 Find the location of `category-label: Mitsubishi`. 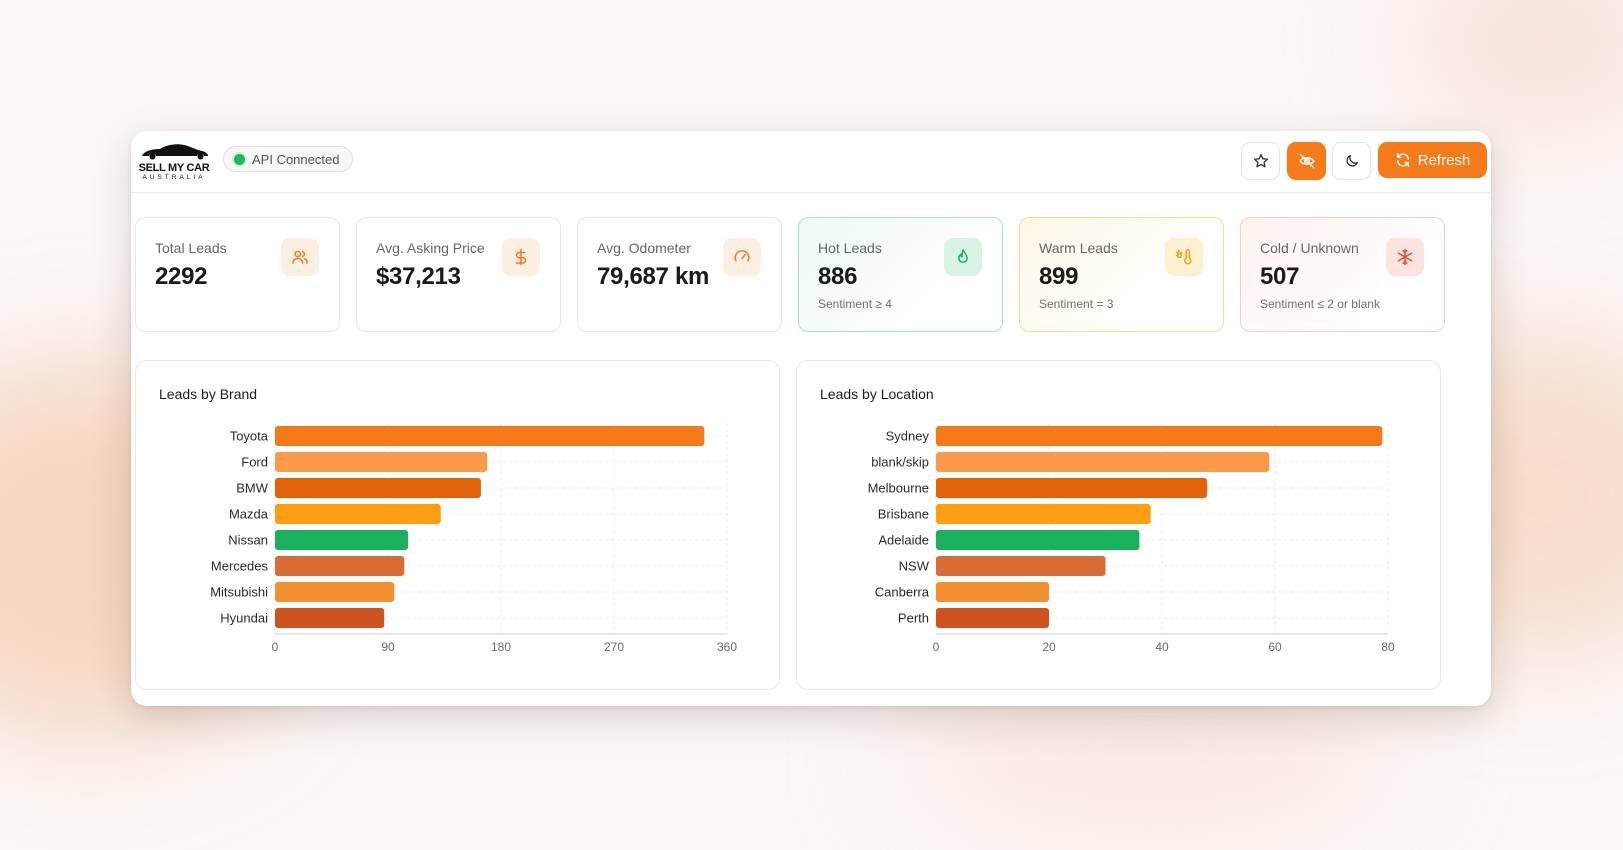

category-label: Mitsubishi is located at coordinates (239, 592).